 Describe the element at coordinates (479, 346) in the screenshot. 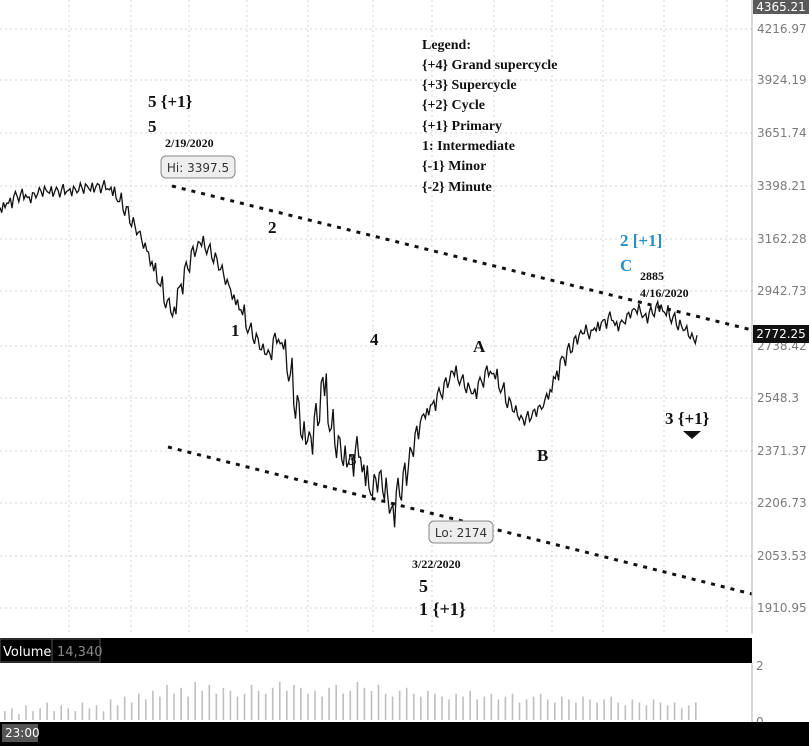

I see `wave-a-label: A` at that location.